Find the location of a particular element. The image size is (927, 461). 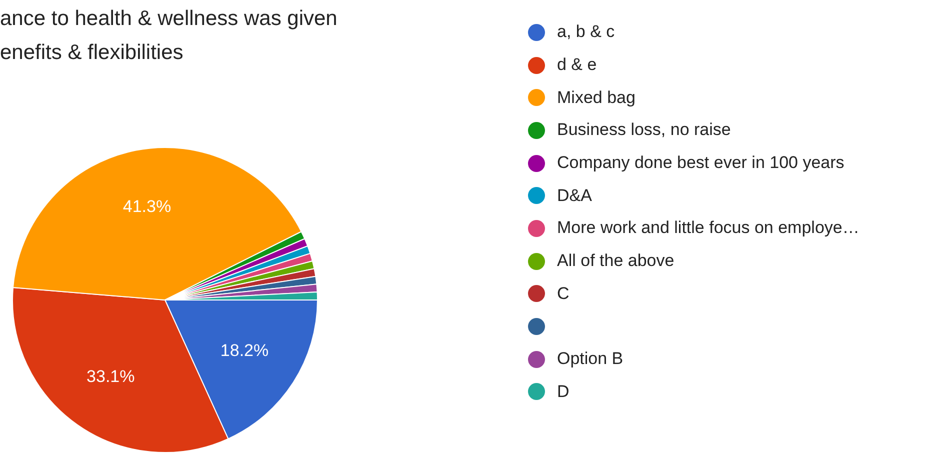

data-label: 18.2% is located at coordinates (244, 350).